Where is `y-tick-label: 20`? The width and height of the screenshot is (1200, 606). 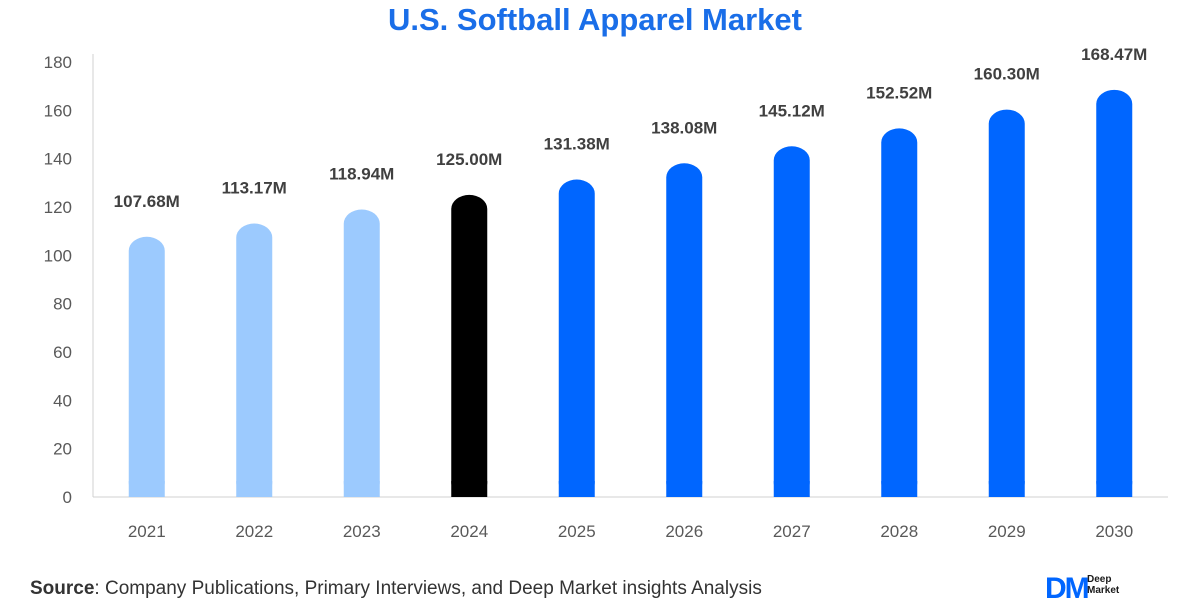 y-tick-label: 20 is located at coordinates (62, 449).